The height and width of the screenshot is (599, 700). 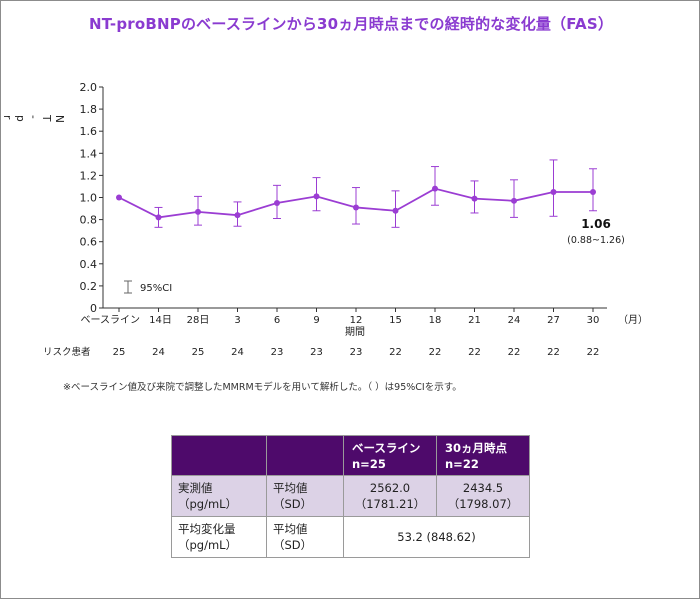 What do you see at coordinates (483, 455) in the screenshot?
I see `header-month30: 30ヵ月時点 n=22` at bounding box center [483, 455].